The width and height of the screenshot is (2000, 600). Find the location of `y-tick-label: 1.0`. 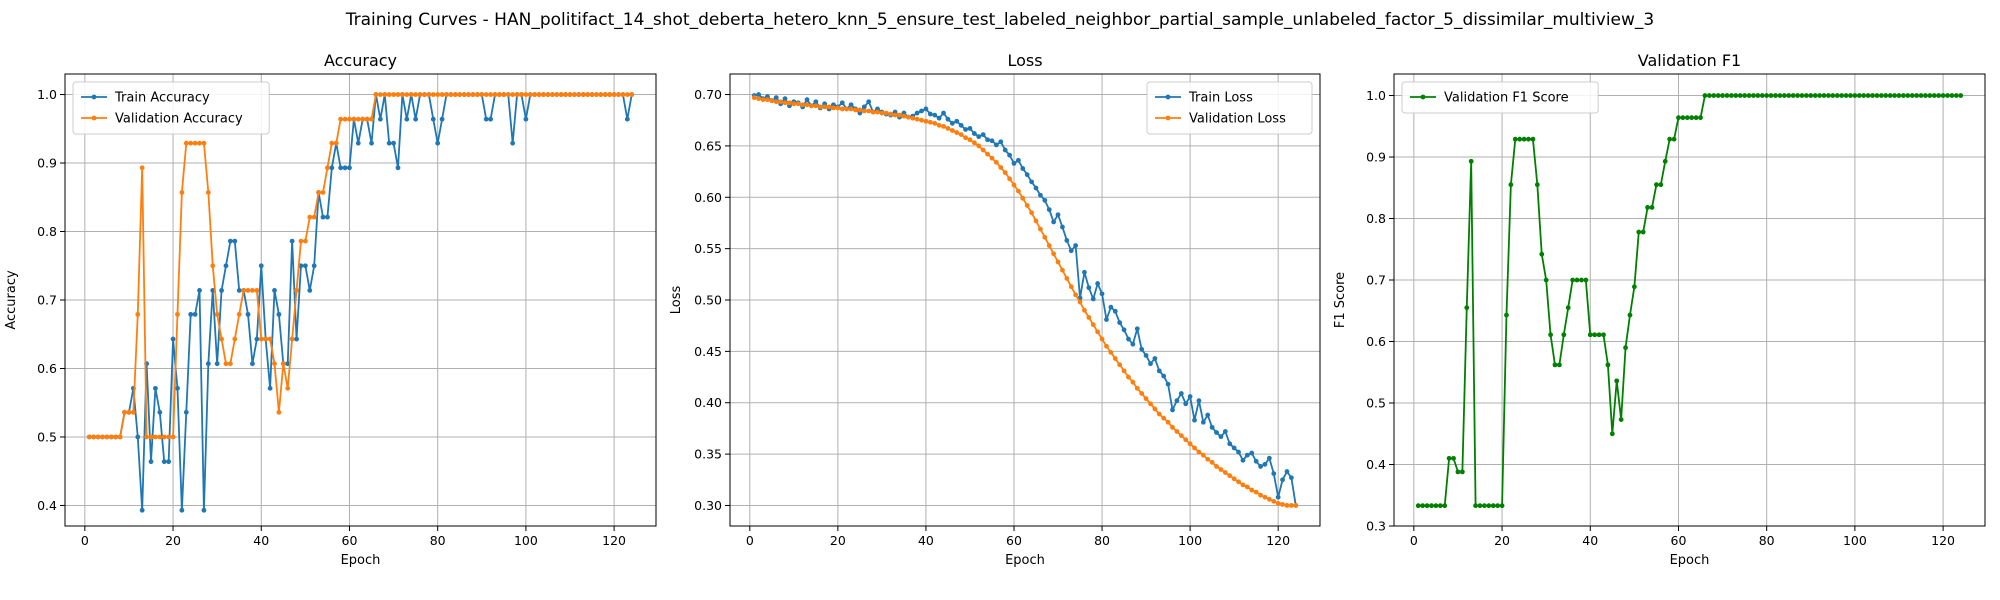

y-tick-label: 1.0 is located at coordinates (47, 94).